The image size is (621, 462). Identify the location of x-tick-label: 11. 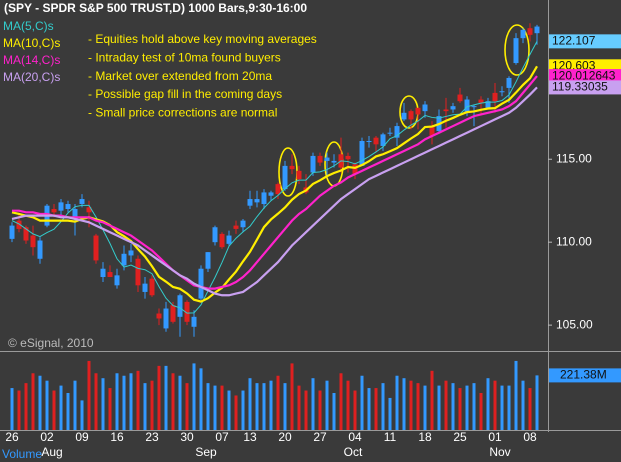
(390, 437).